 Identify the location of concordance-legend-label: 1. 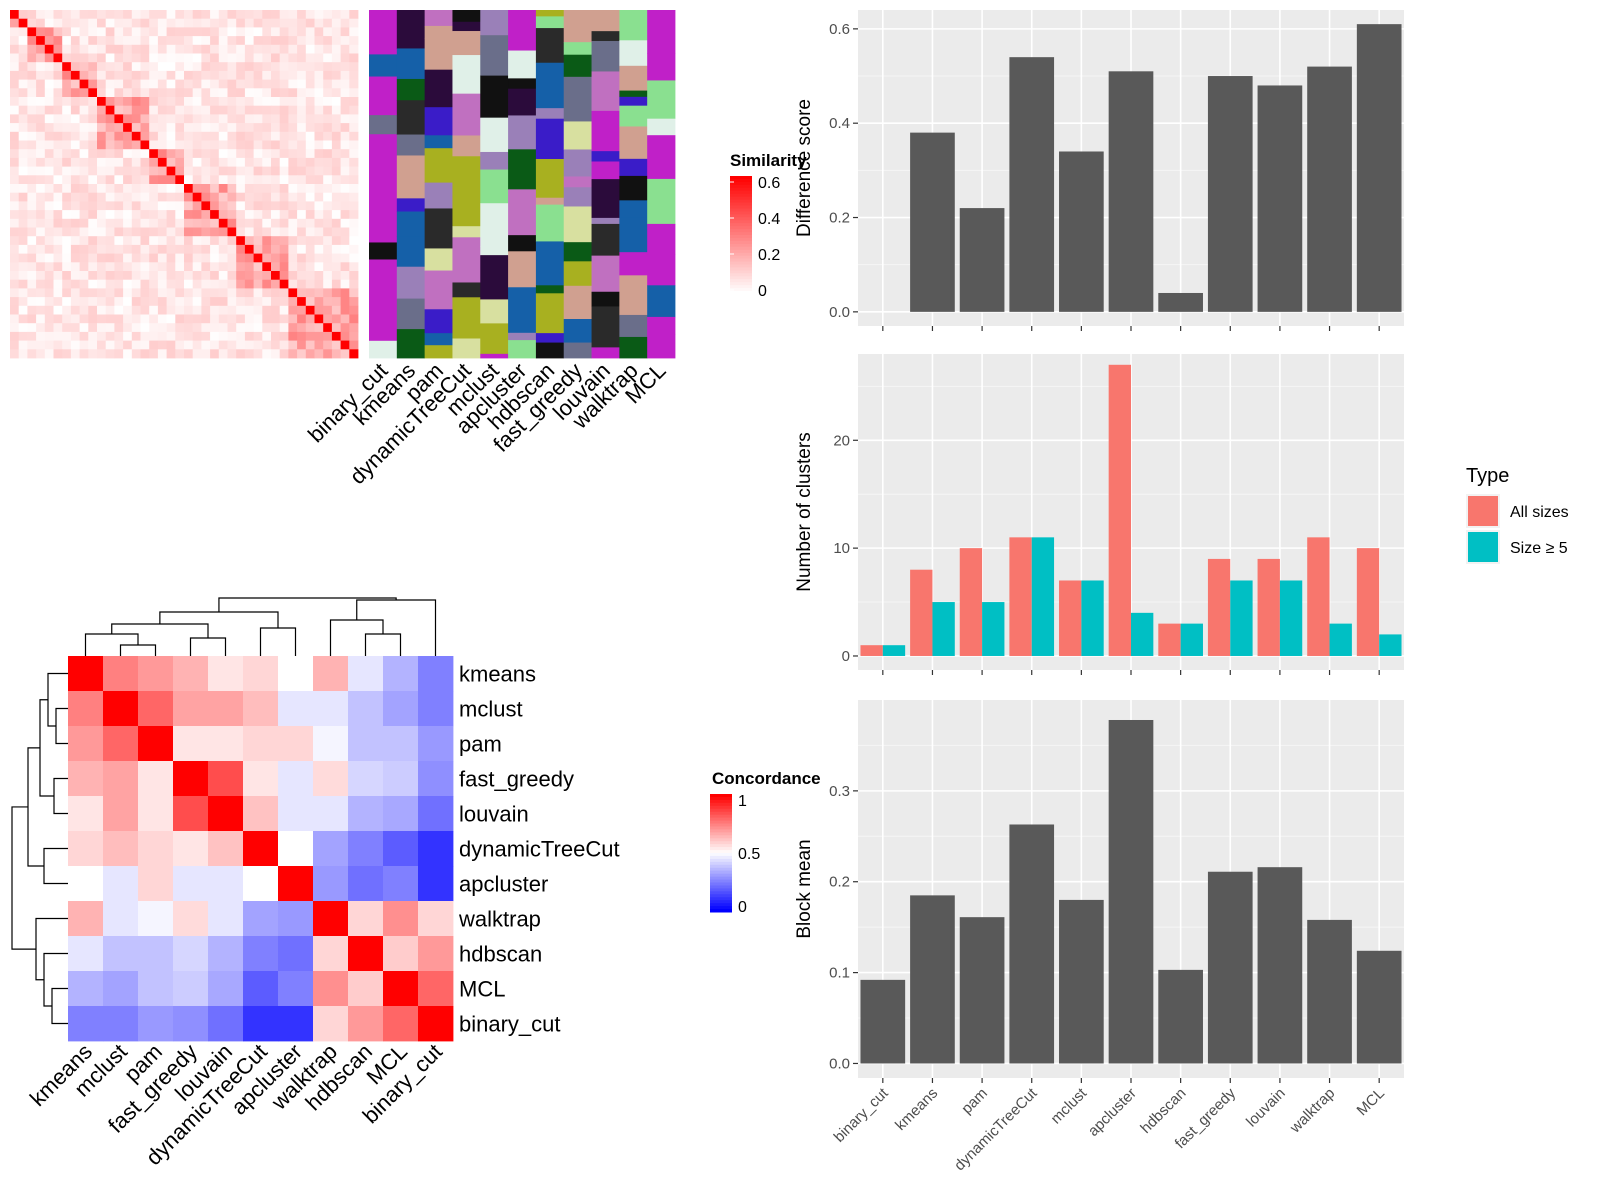
(742, 801).